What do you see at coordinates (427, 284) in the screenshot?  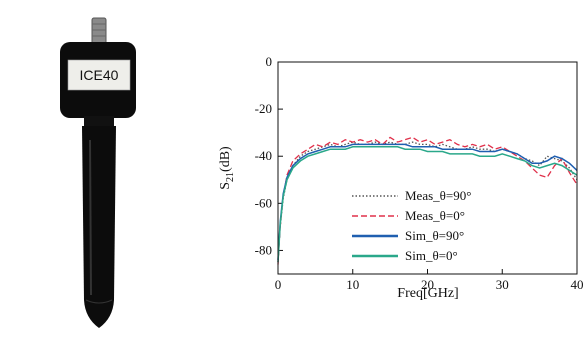 I see `x-tick-label: 20` at bounding box center [427, 284].